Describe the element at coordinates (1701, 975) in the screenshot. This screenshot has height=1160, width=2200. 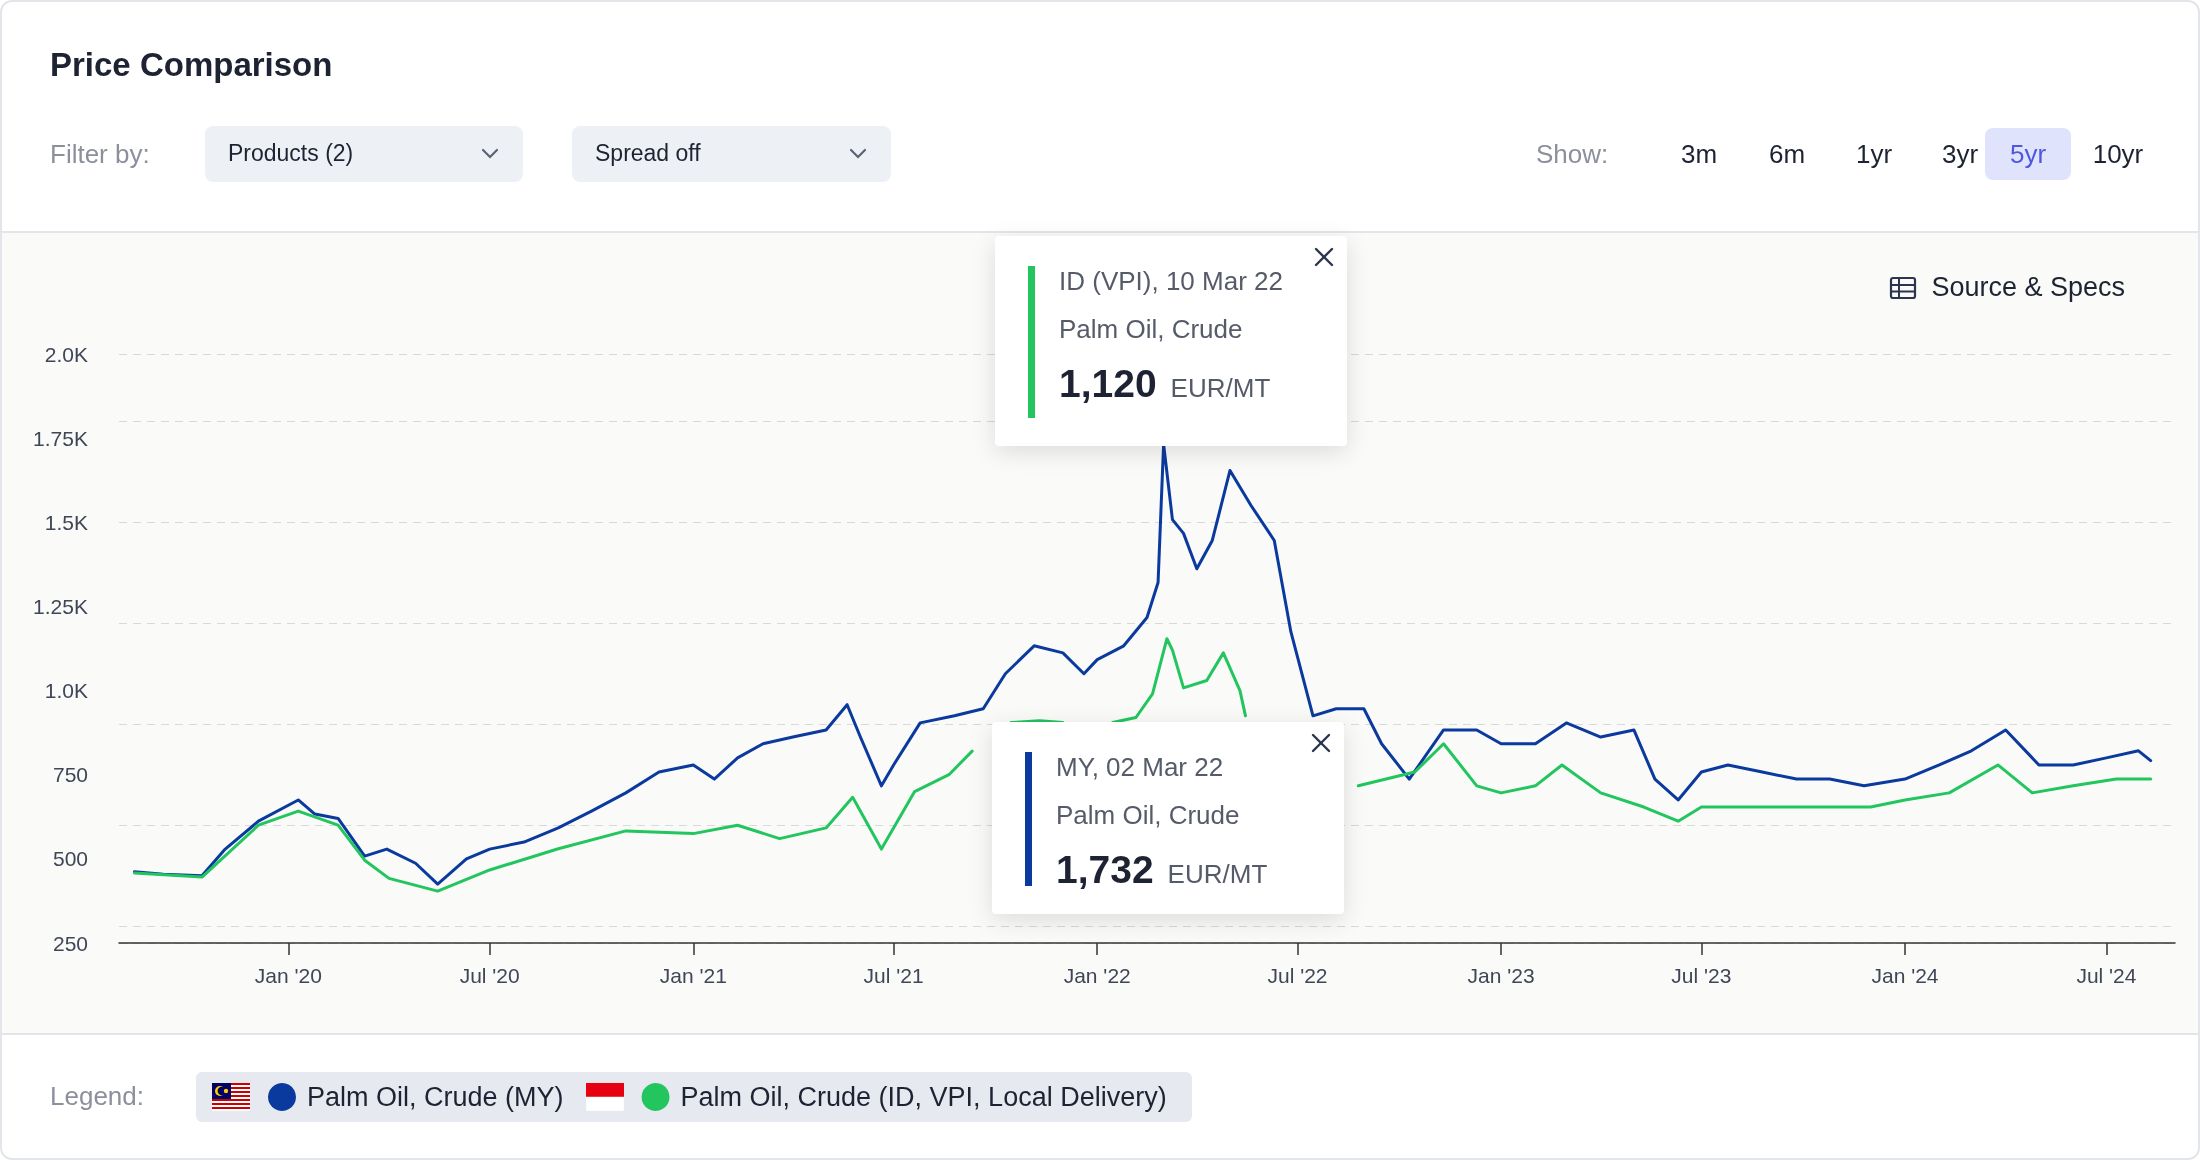
I see `x-tick-label: Jul '23` at that location.